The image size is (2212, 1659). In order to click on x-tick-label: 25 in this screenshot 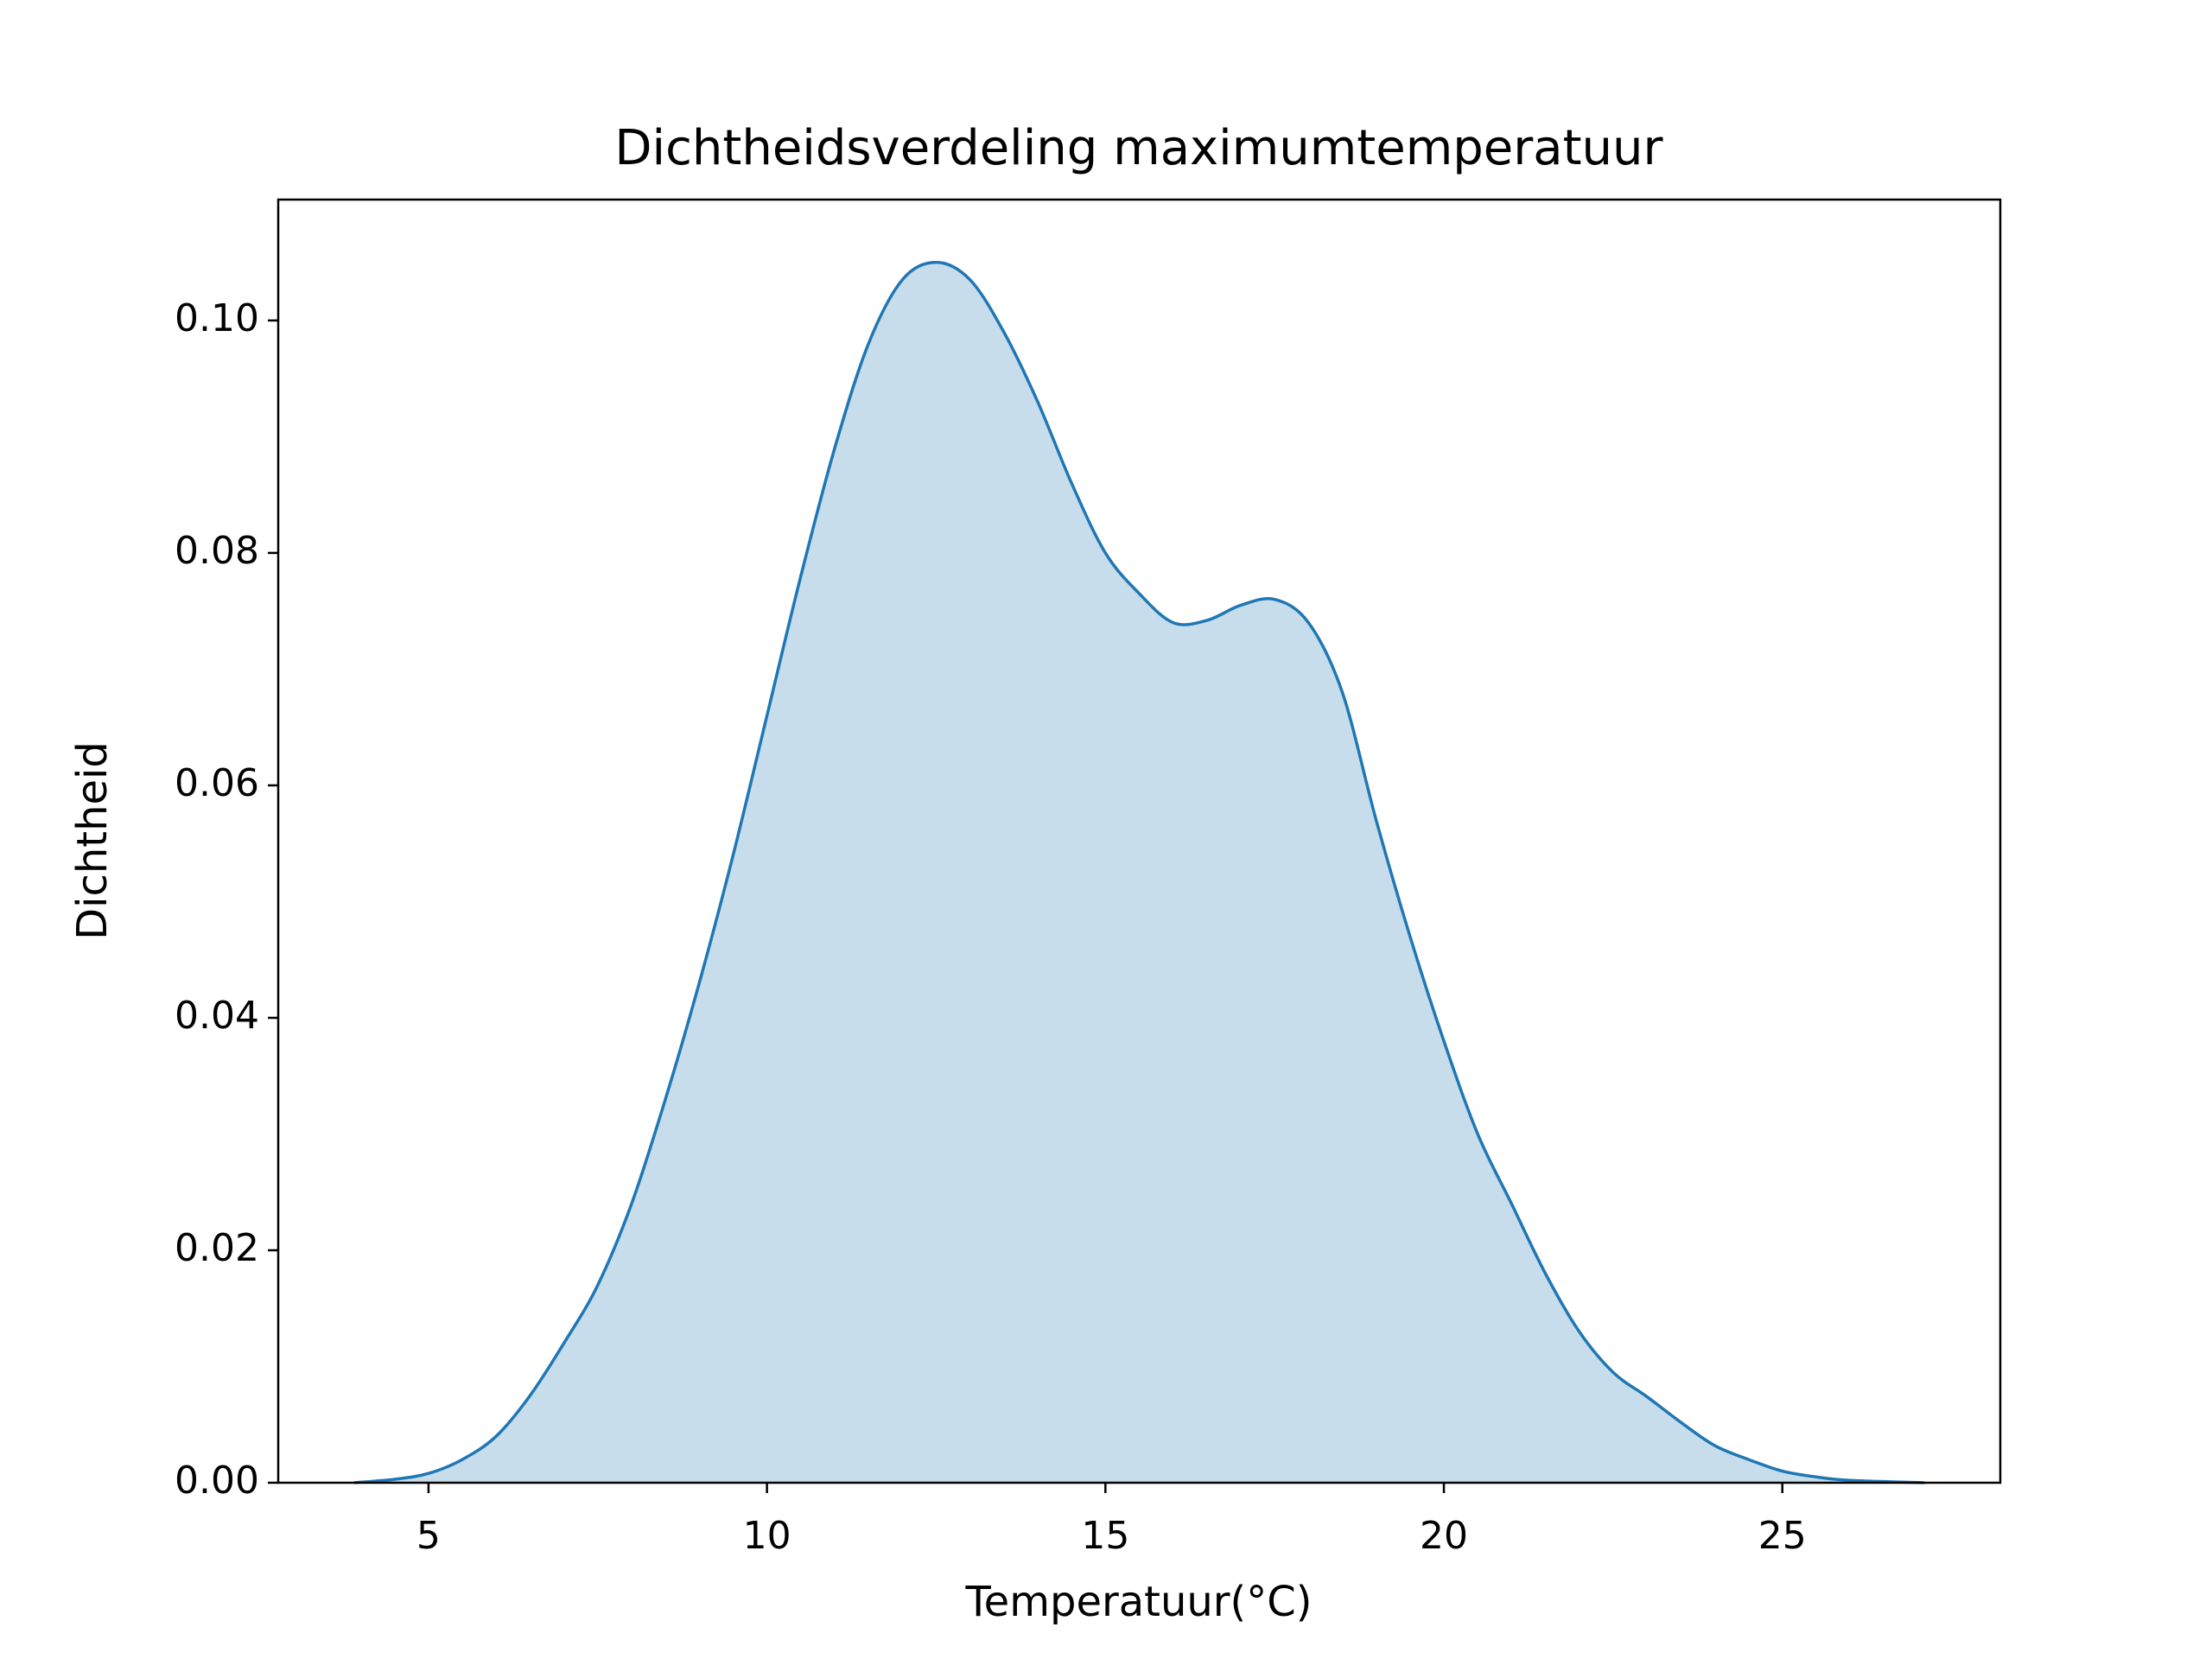, I will do `click(1782, 1536)`.